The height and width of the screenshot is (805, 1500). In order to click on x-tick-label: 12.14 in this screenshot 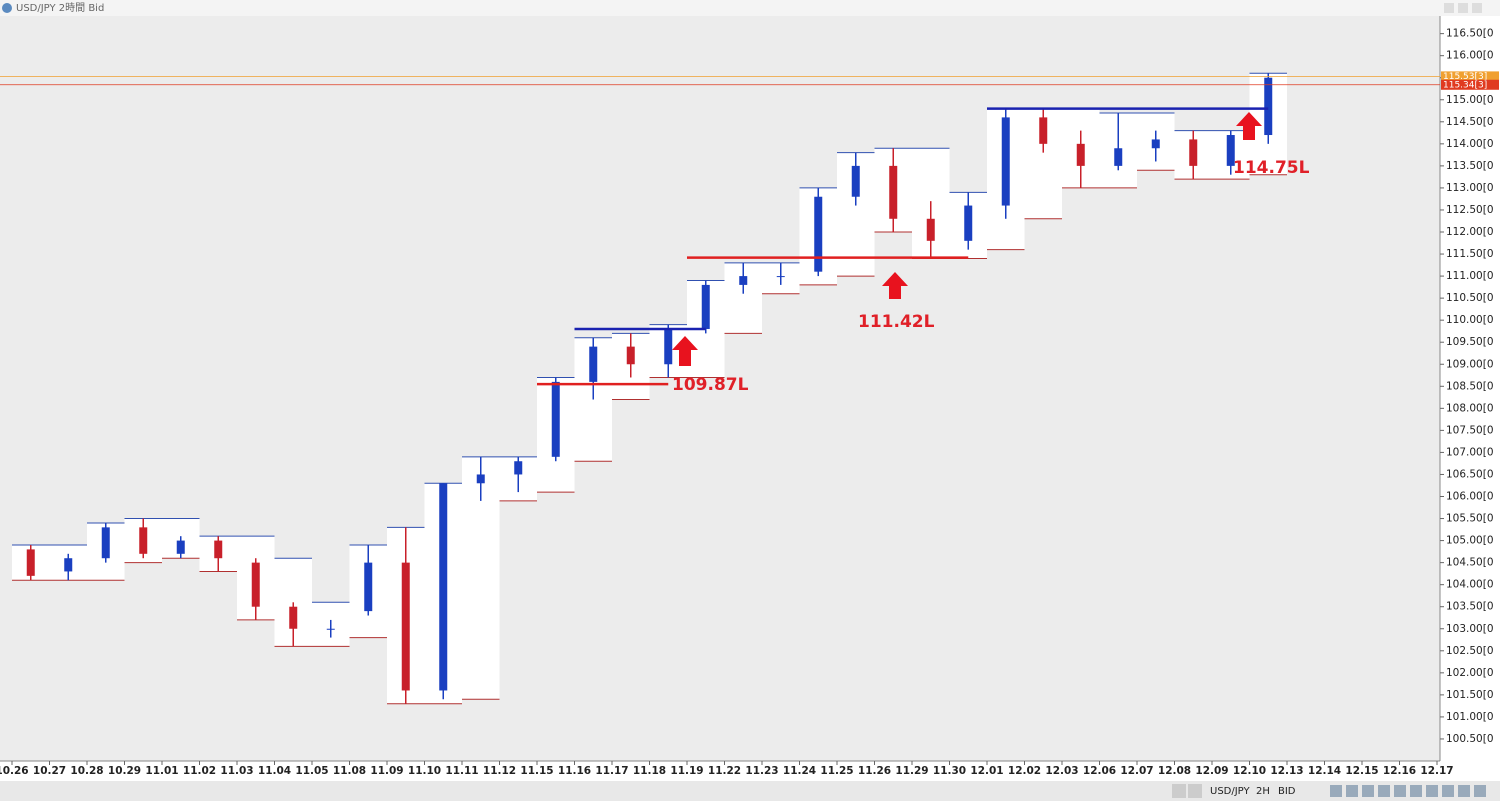, I will do `click(1324, 771)`.